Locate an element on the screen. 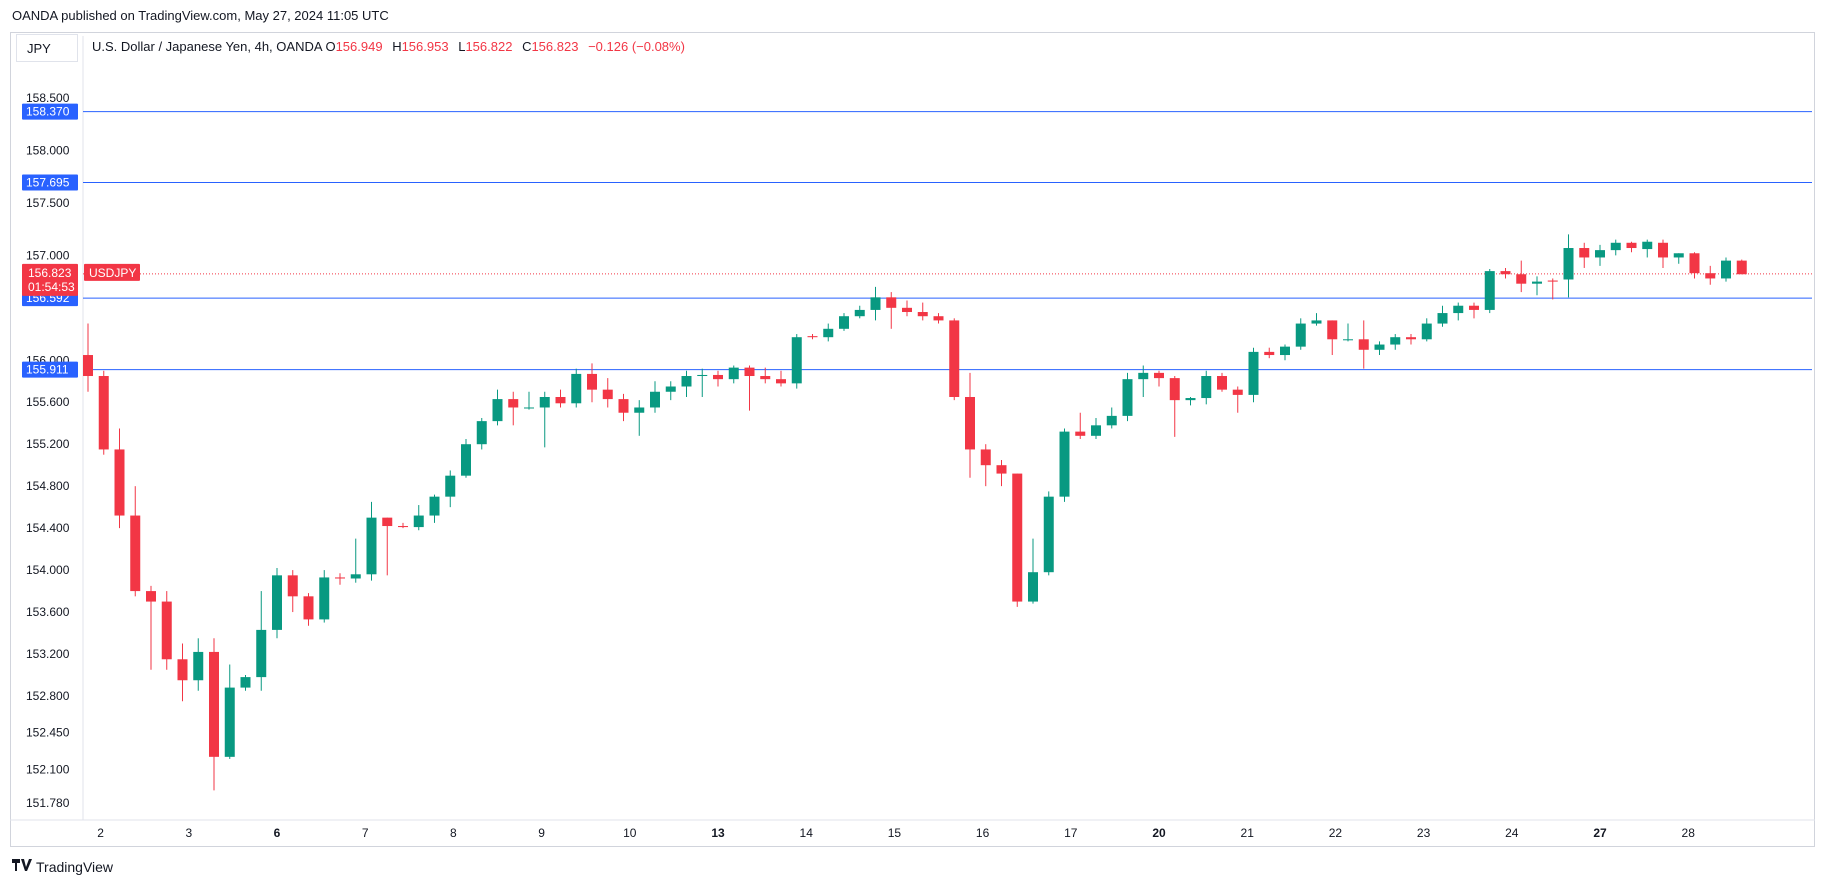 The height and width of the screenshot is (886, 1825). footer-brand: TradingView is located at coordinates (62, 866).